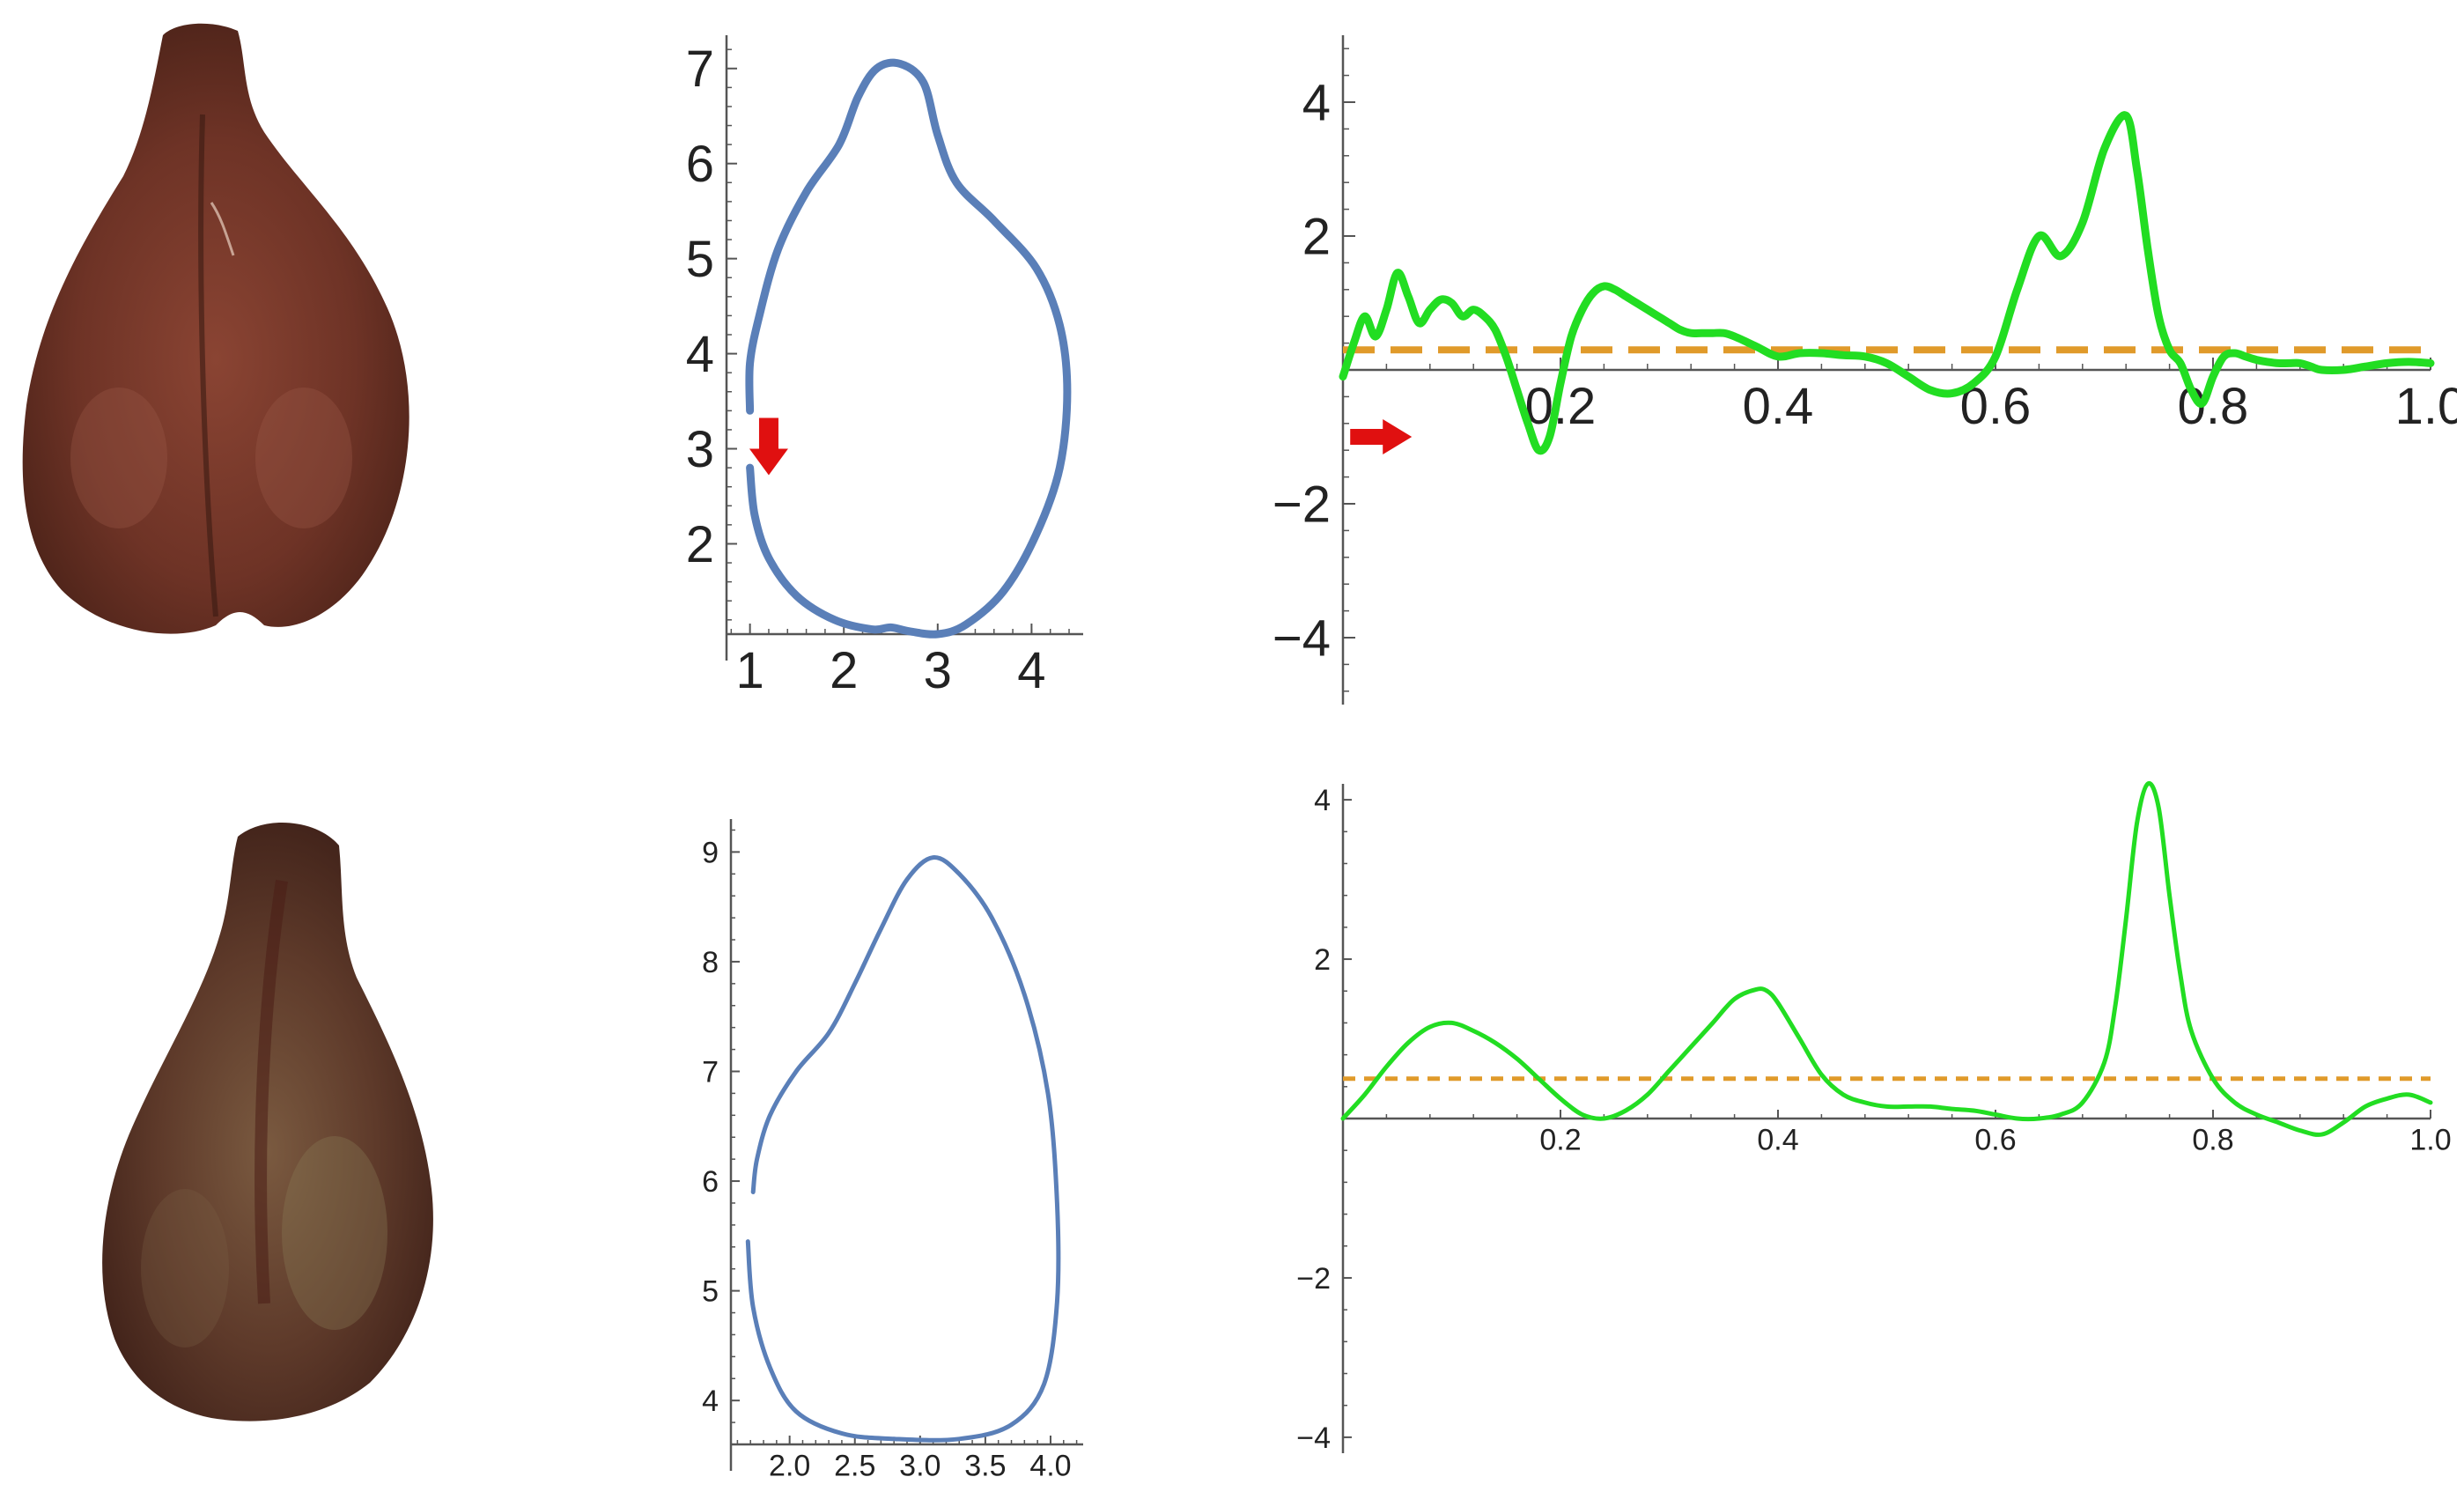 The width and height of the screenshot is (2464, 1499). I want to click on top-contour-plot: 1 2 3 4 2 3 4 5 6 7, so click(884, 367).